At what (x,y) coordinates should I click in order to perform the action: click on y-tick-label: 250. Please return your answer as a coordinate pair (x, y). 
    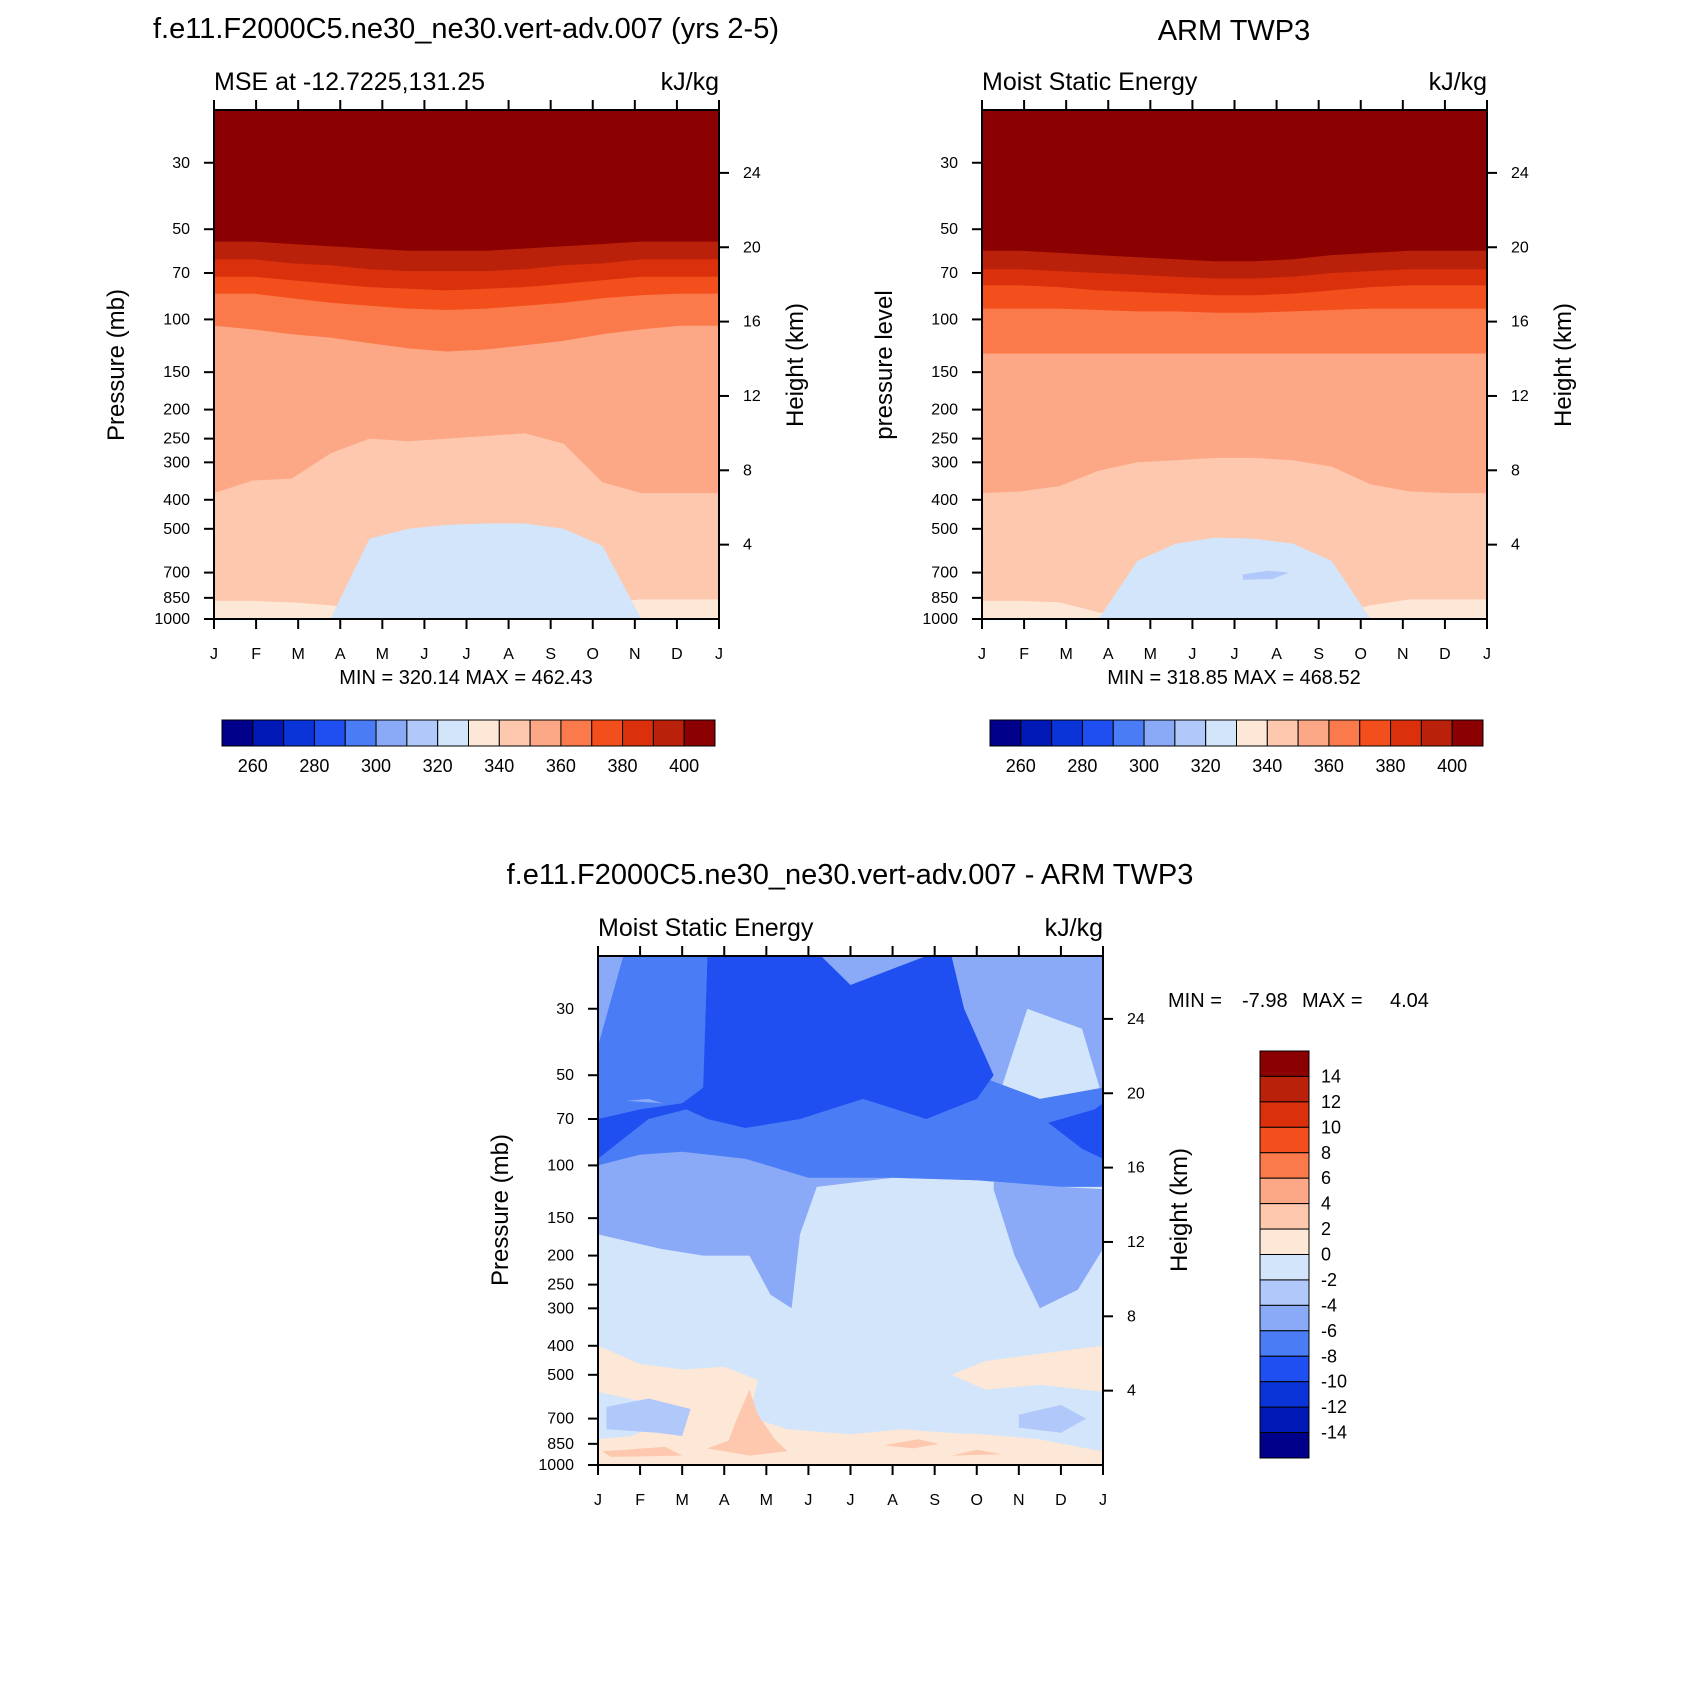
    Looking at the image, I should click on (944, 439).